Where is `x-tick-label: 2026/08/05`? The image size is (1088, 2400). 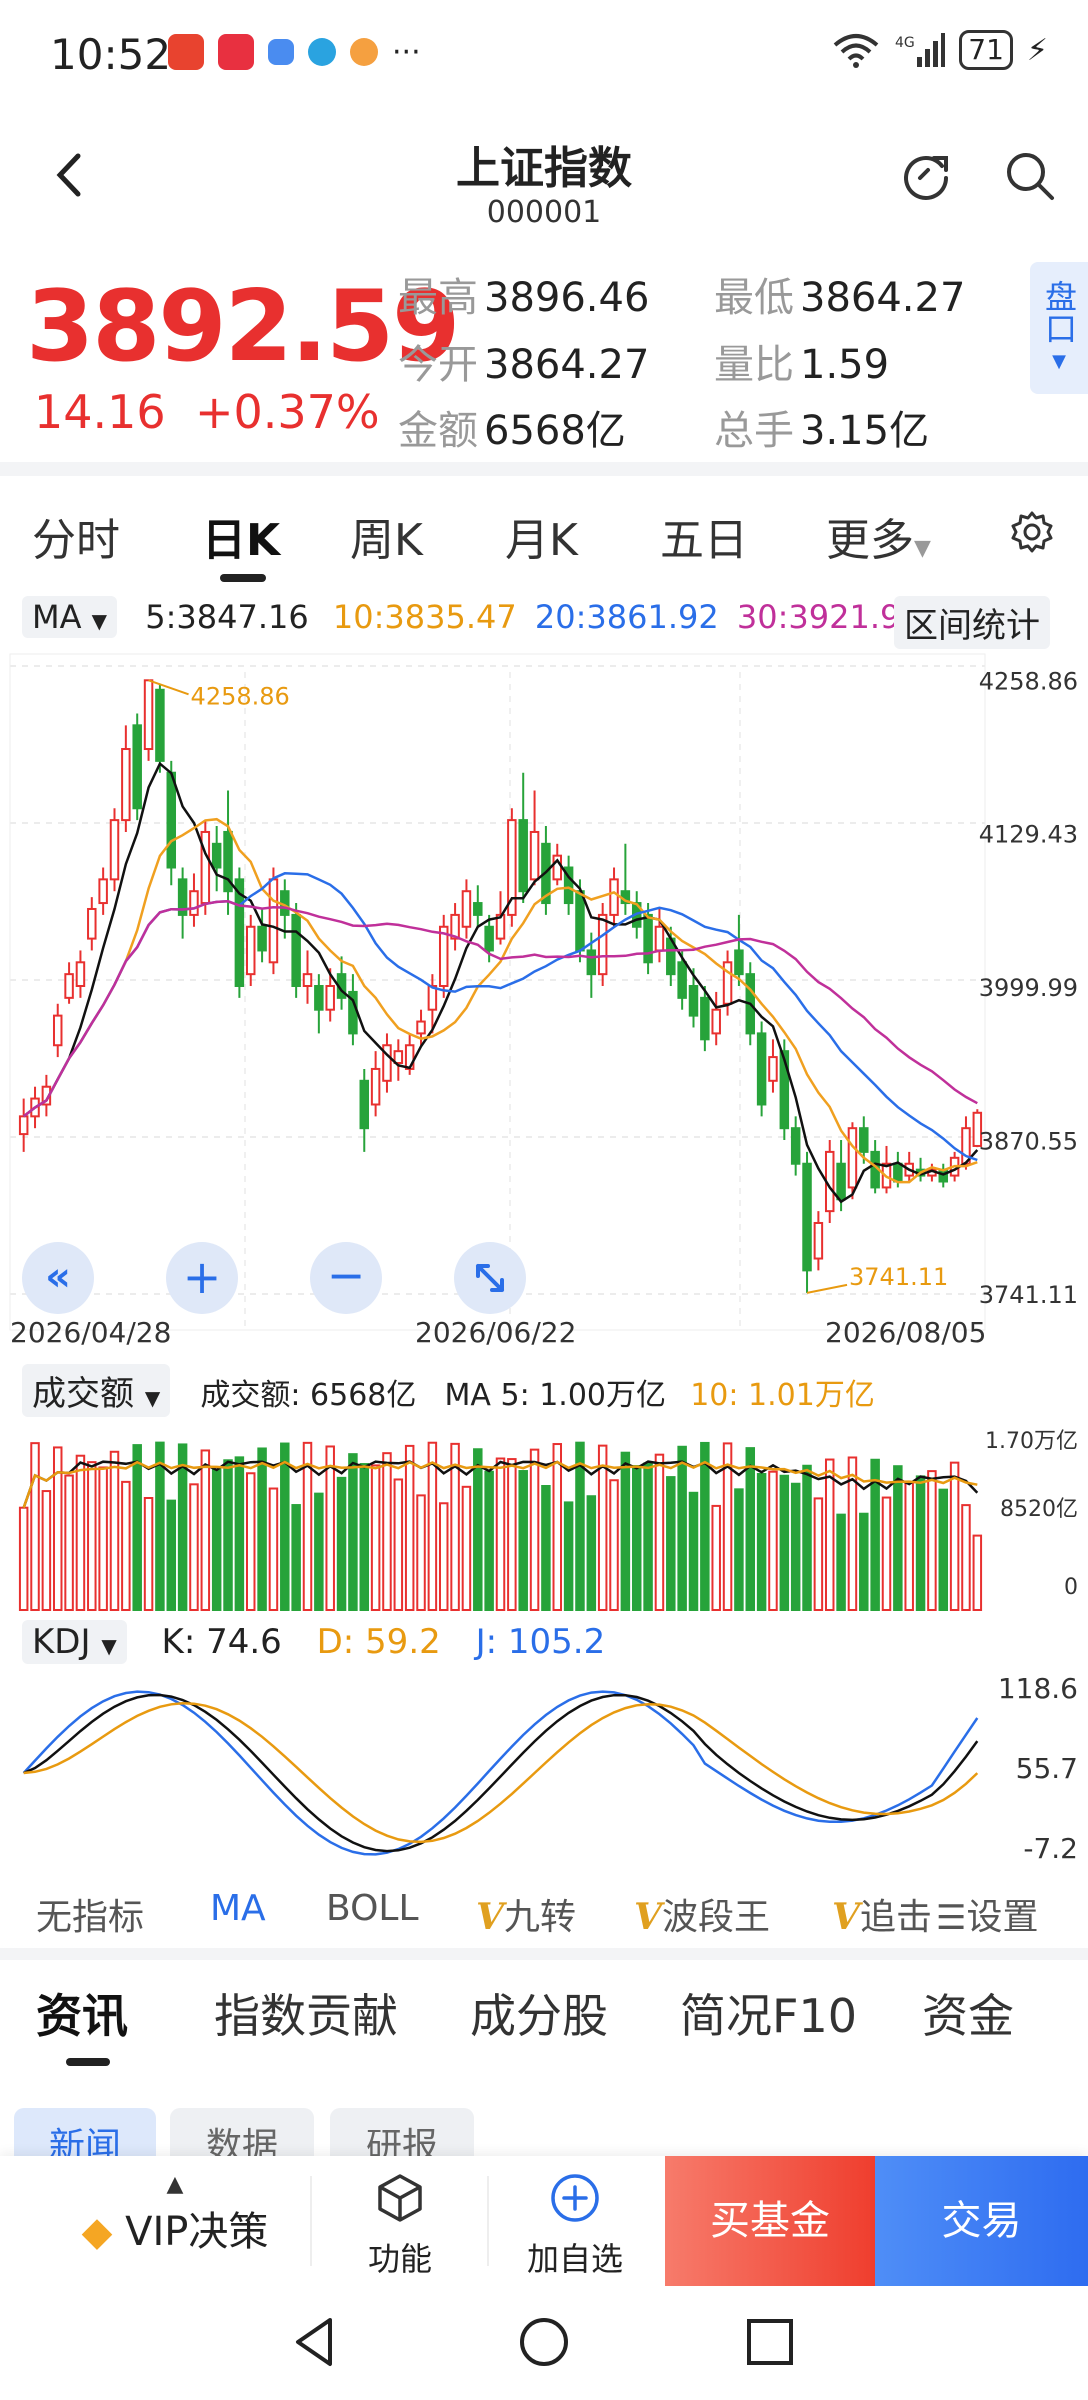
x-tick-label: 2026/08/05 is located at coordinates (905, 1332).